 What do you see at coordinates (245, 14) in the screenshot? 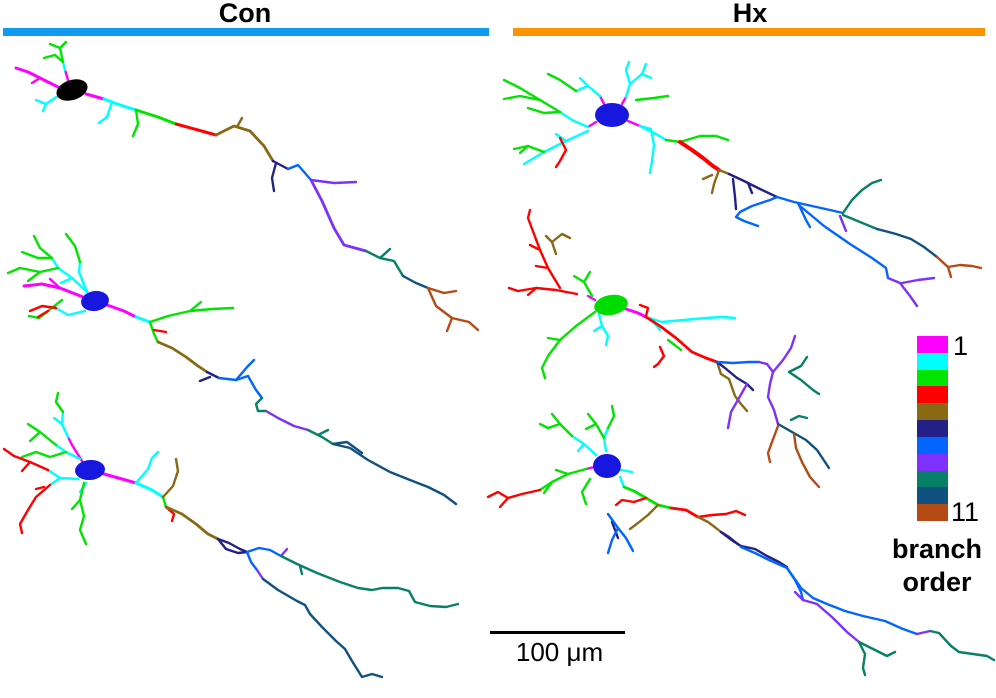
I see `column-title-con: Con` at bounding box center [245, 14].